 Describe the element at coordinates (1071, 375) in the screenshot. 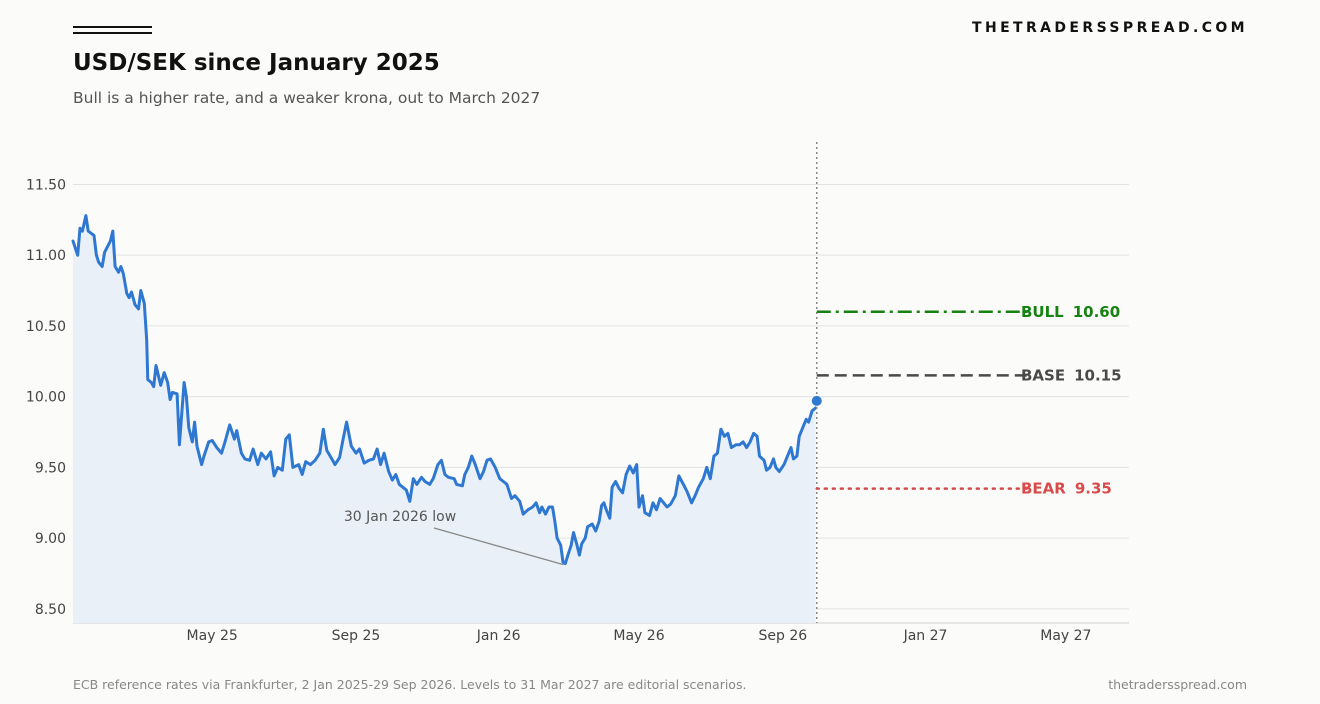

I see `scenario-label-base: BASE 10.15` at that location.